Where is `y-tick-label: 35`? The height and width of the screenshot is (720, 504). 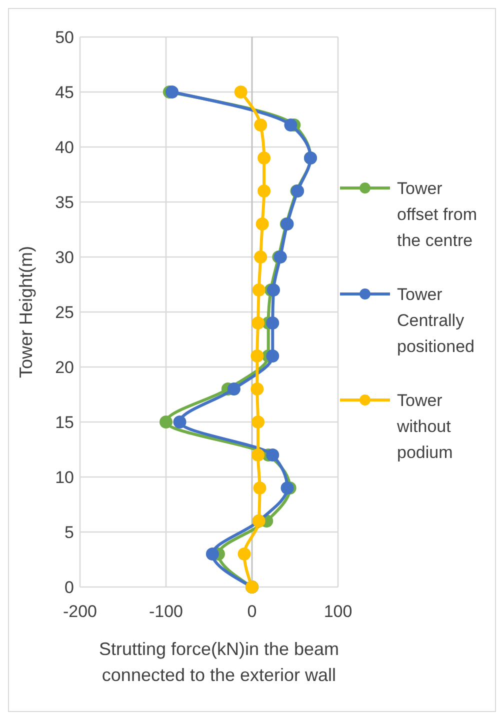
y-tick-label: 35 is located at coordinates (64, 202).